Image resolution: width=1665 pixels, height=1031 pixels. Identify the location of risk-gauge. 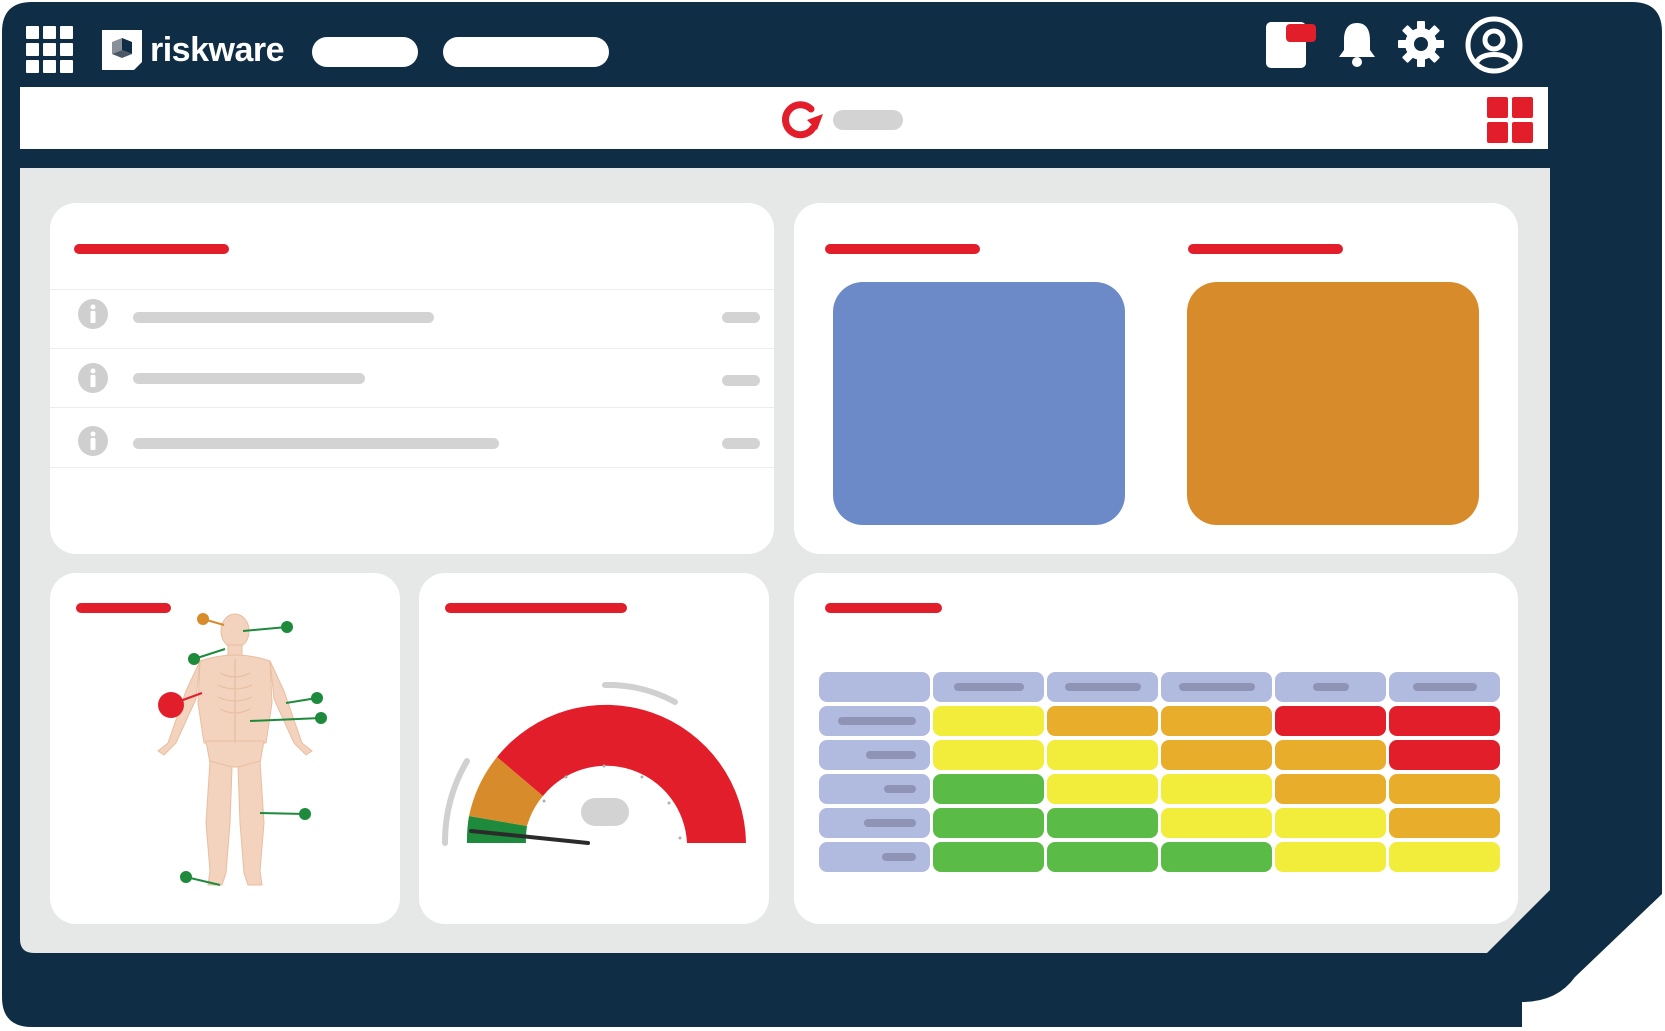
(593, 763).